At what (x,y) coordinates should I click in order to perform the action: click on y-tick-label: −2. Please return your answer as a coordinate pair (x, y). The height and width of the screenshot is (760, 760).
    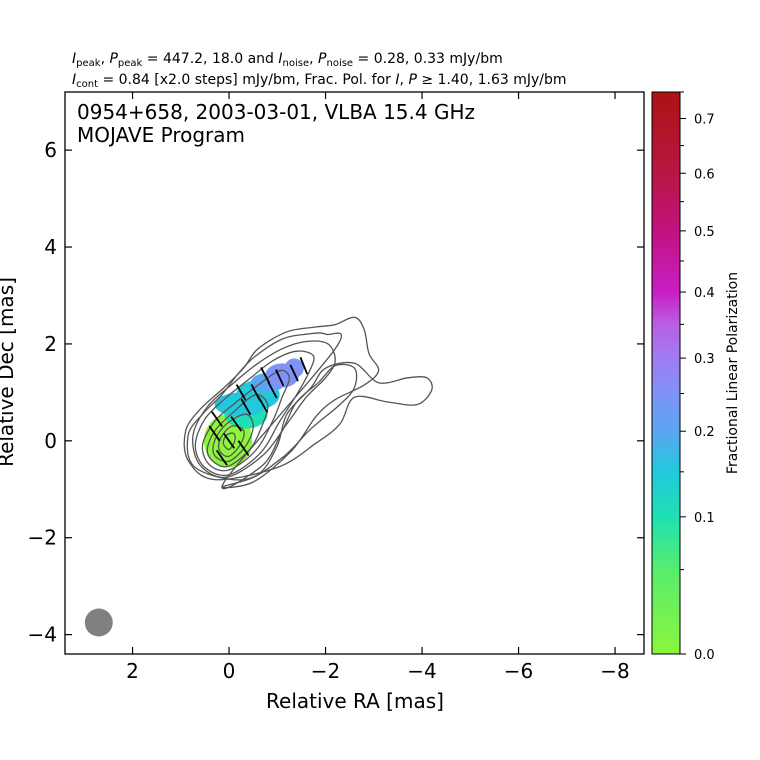
    Looking at the image, I should click on (42, 538).